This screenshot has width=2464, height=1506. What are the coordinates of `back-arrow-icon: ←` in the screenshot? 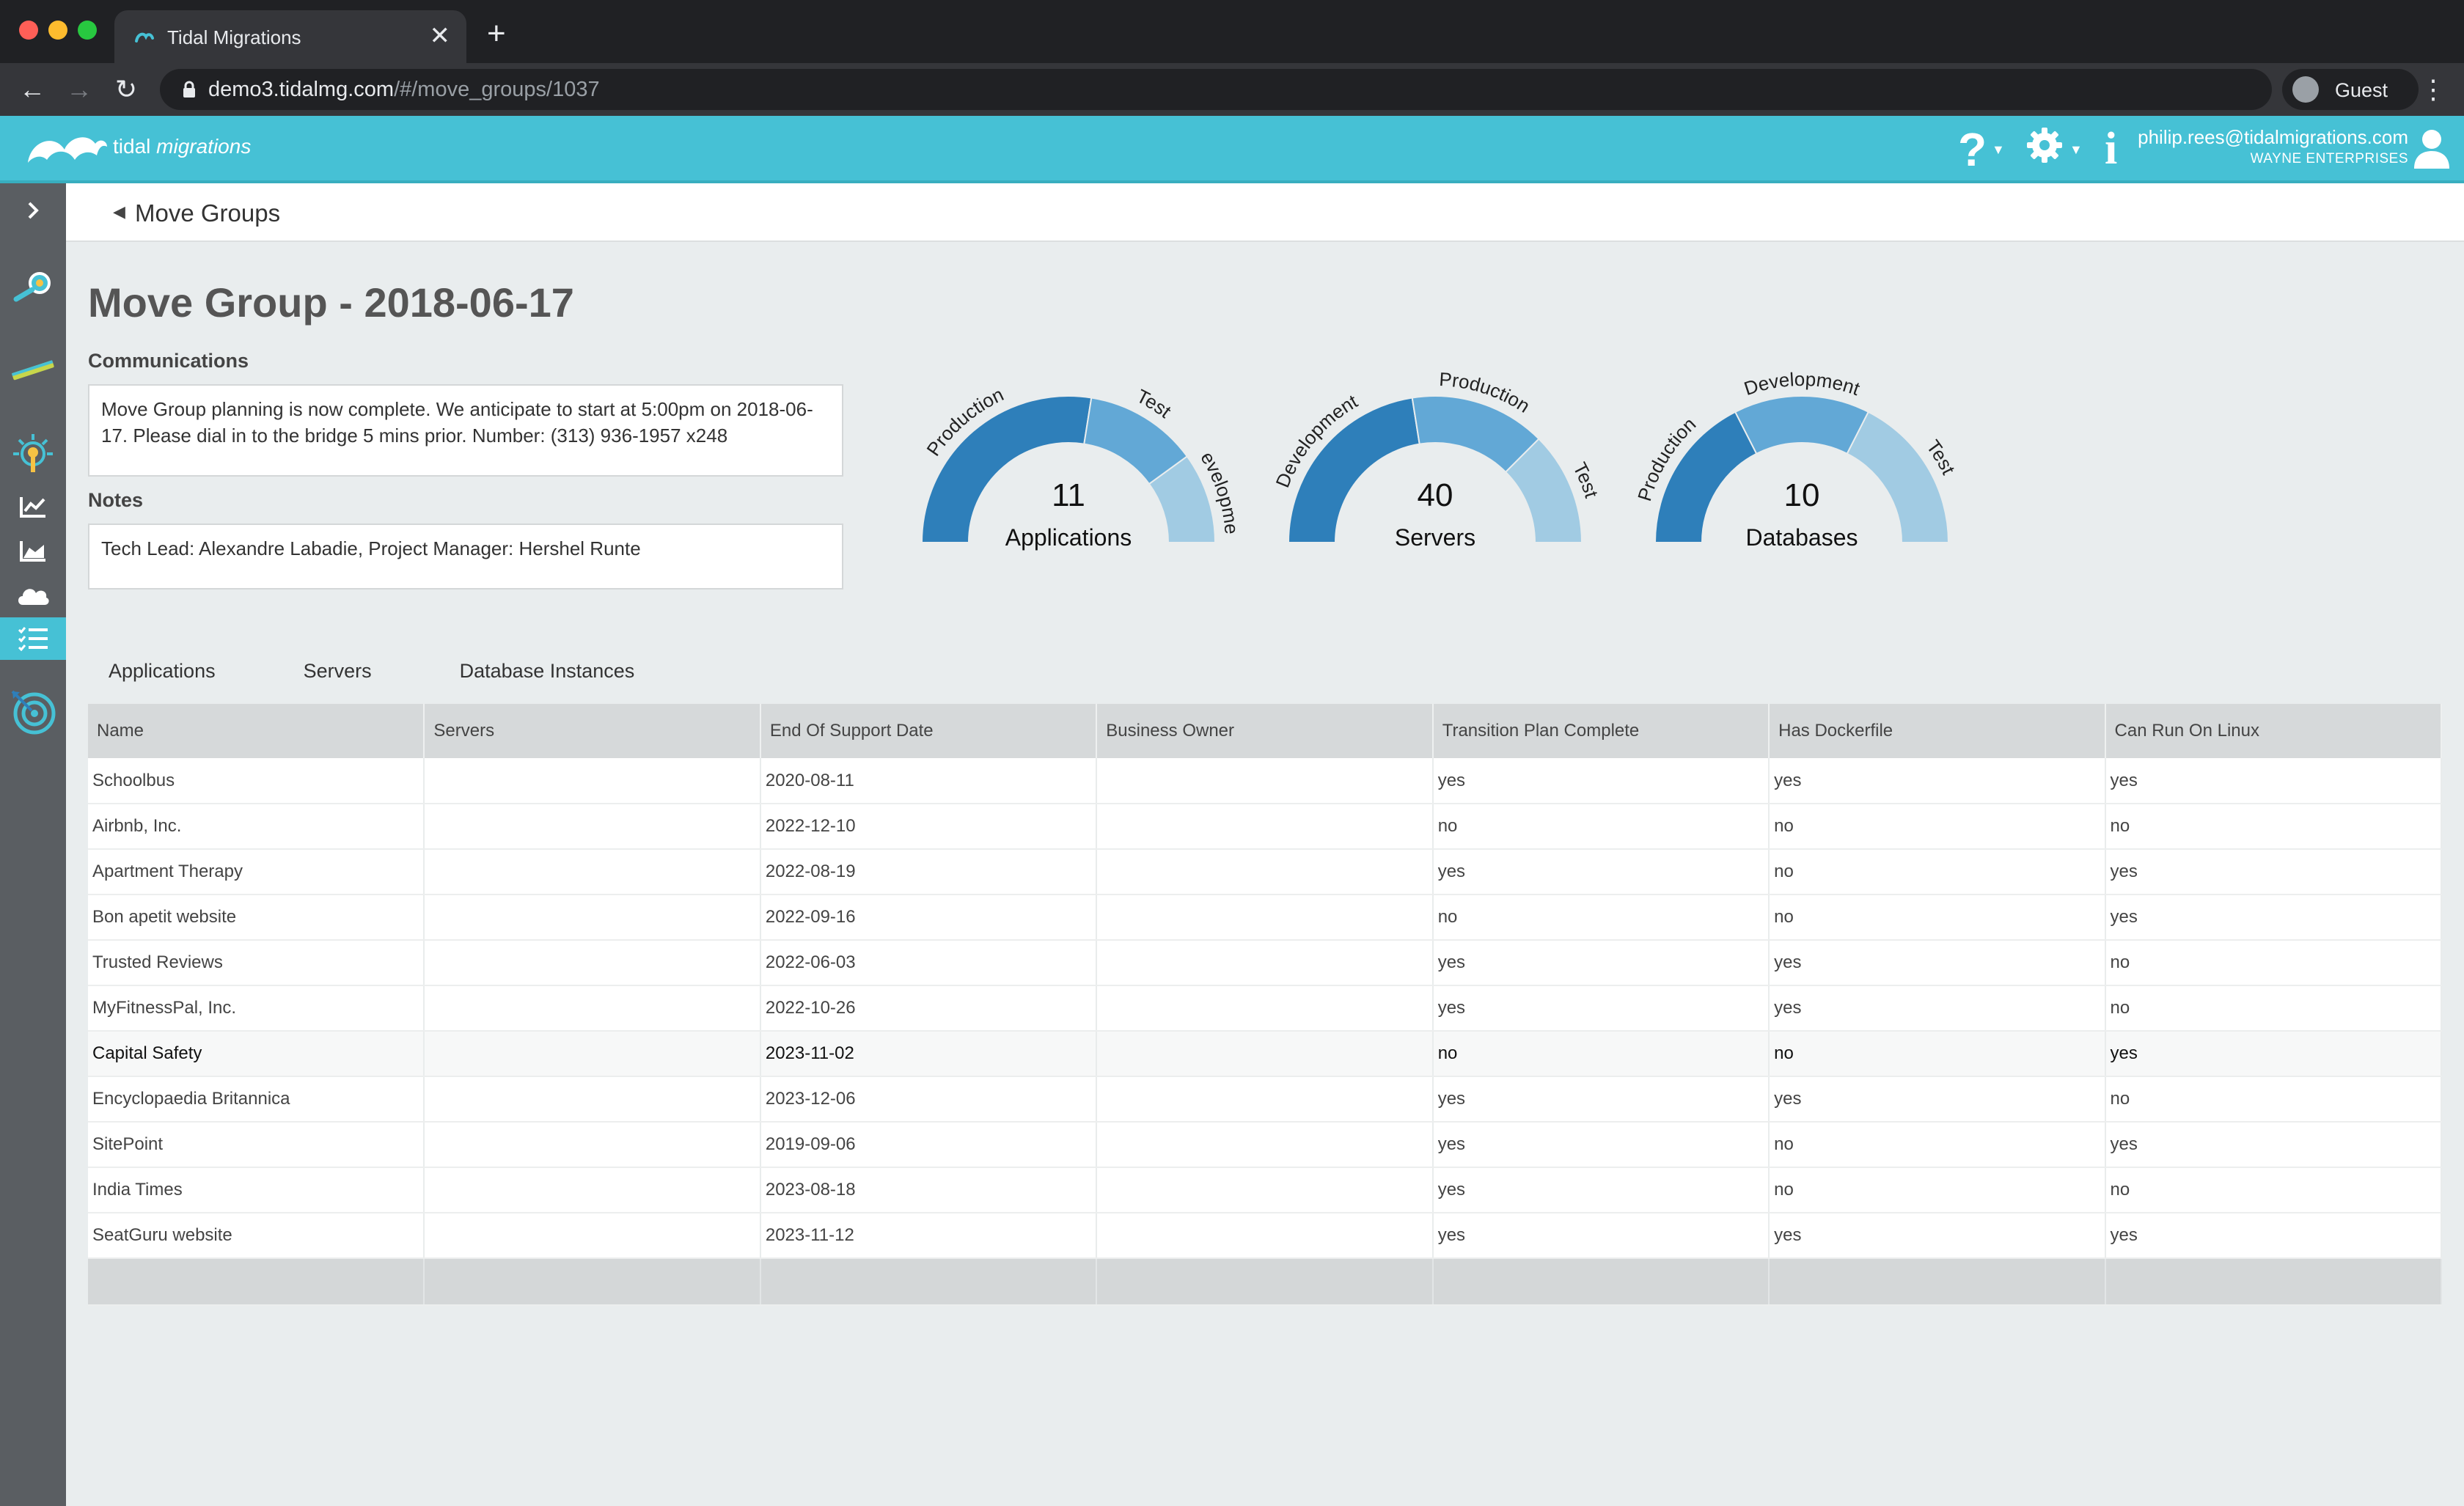 It's located at (32, 89).